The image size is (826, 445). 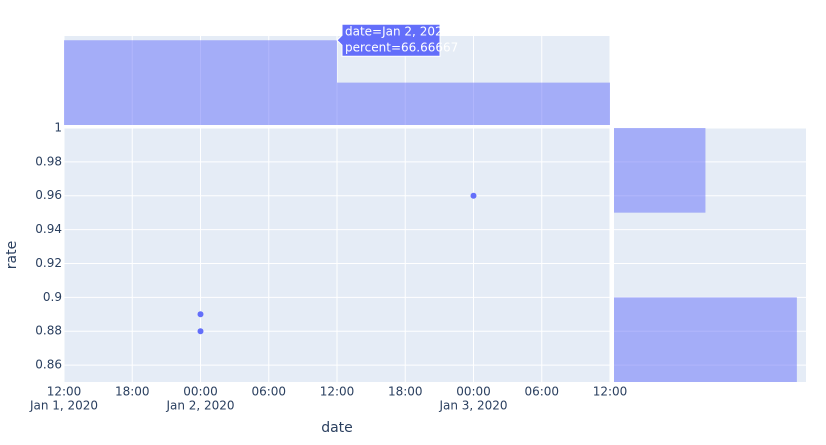 What do you see at coordinates (401, 48) in the screenshot?
I see `hover-text: percent=66.66667` at bounding box center [401, 48].